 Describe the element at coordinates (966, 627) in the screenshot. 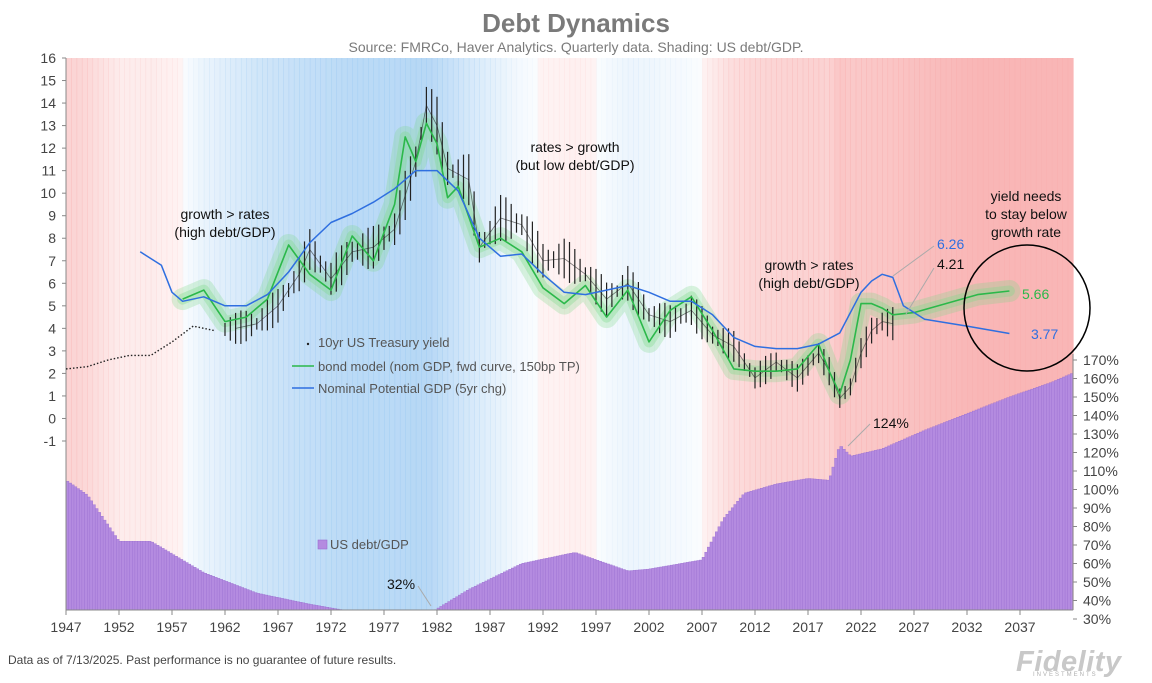

I see `x-tick-label: 2032` at that location.